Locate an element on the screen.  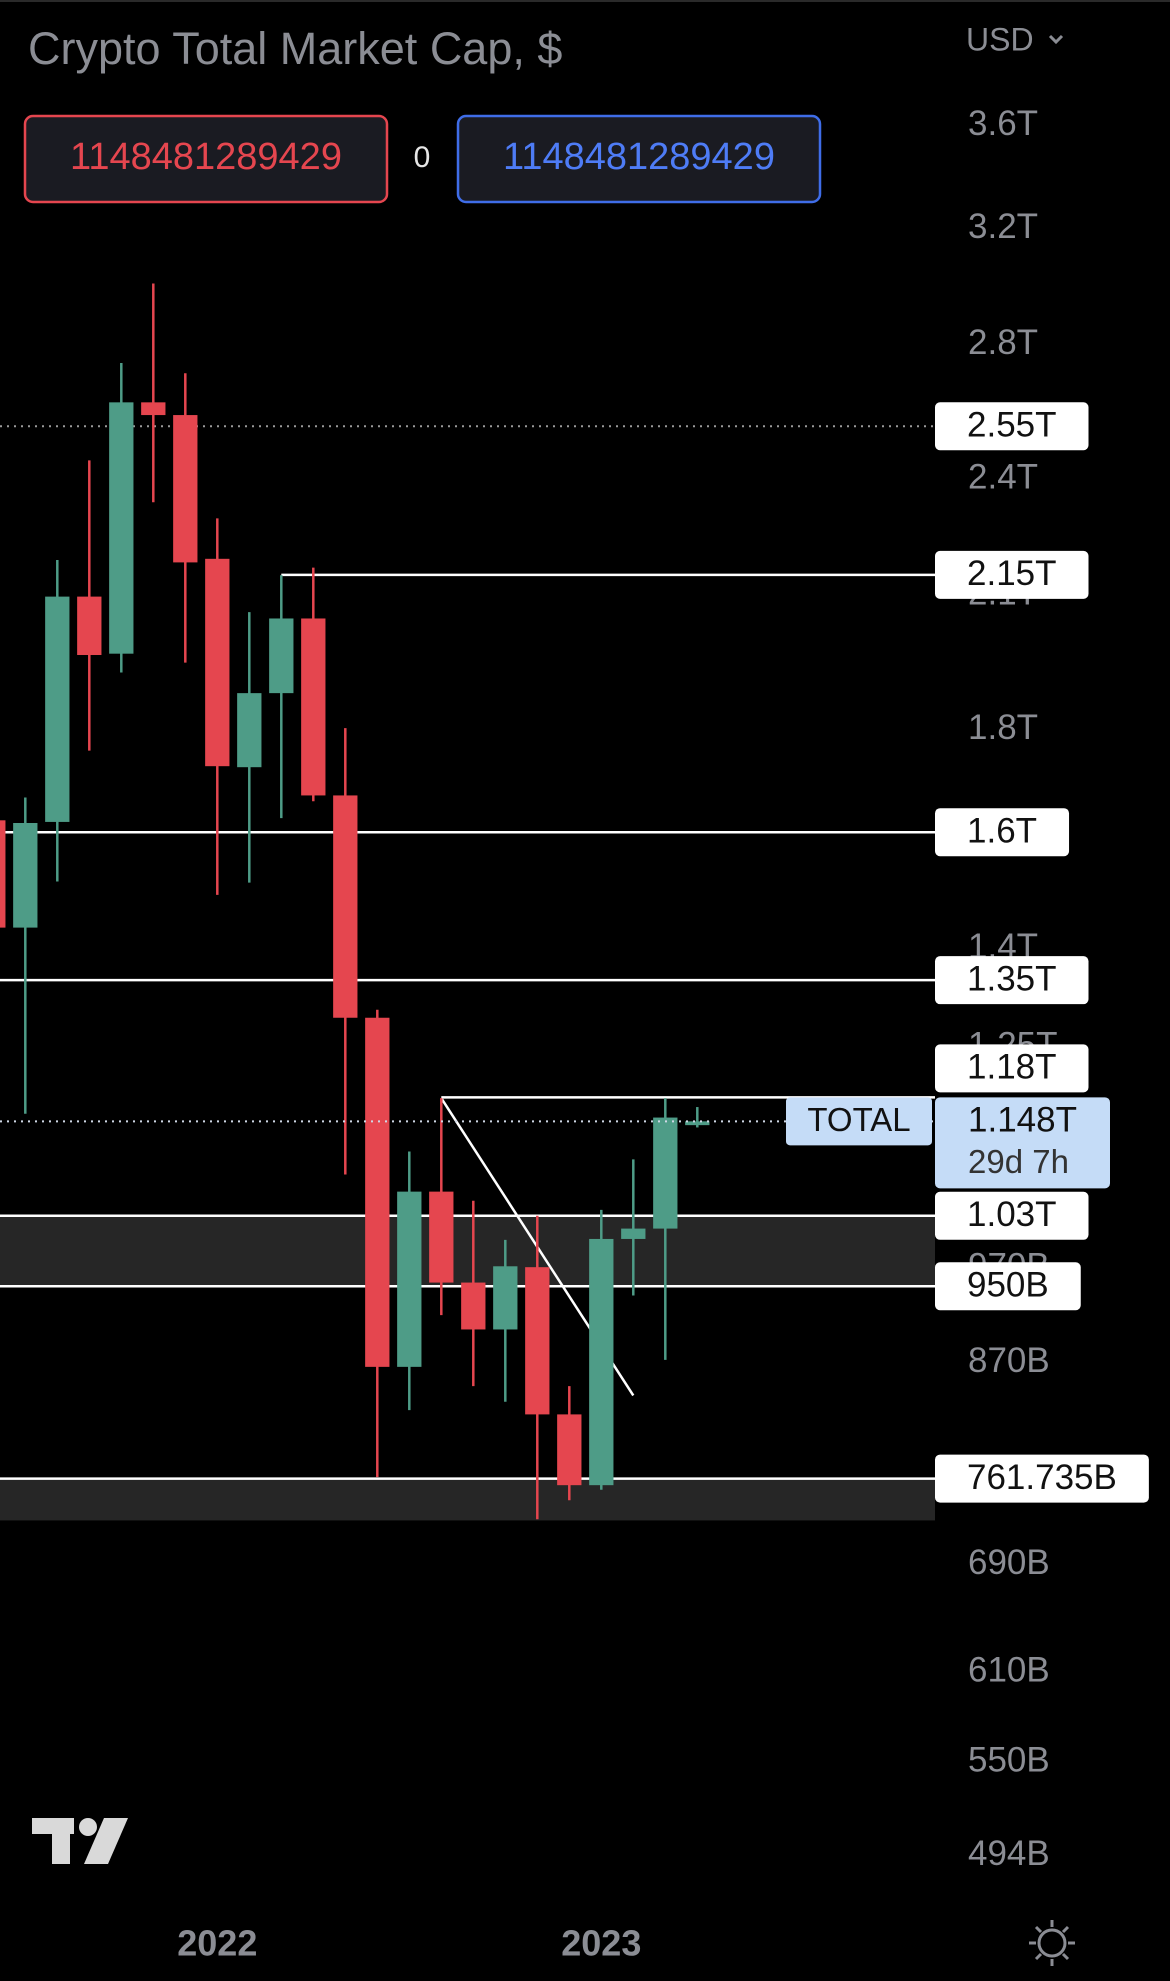
level-label: 1.35T is located at coordinates (1012, 978).